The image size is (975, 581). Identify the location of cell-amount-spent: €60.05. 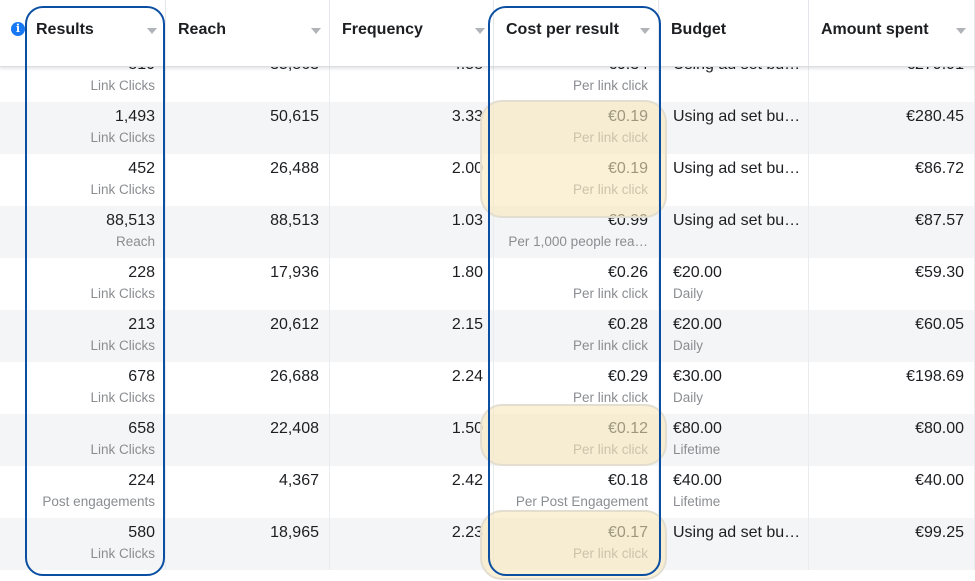
(892, 336).